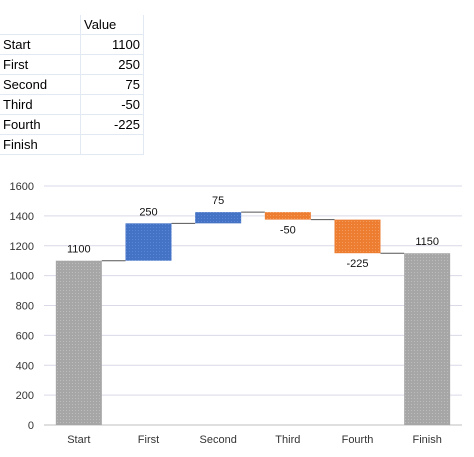 The image size is (474, 457). I want to click on y-tick-label: 600, so click(25, 336).